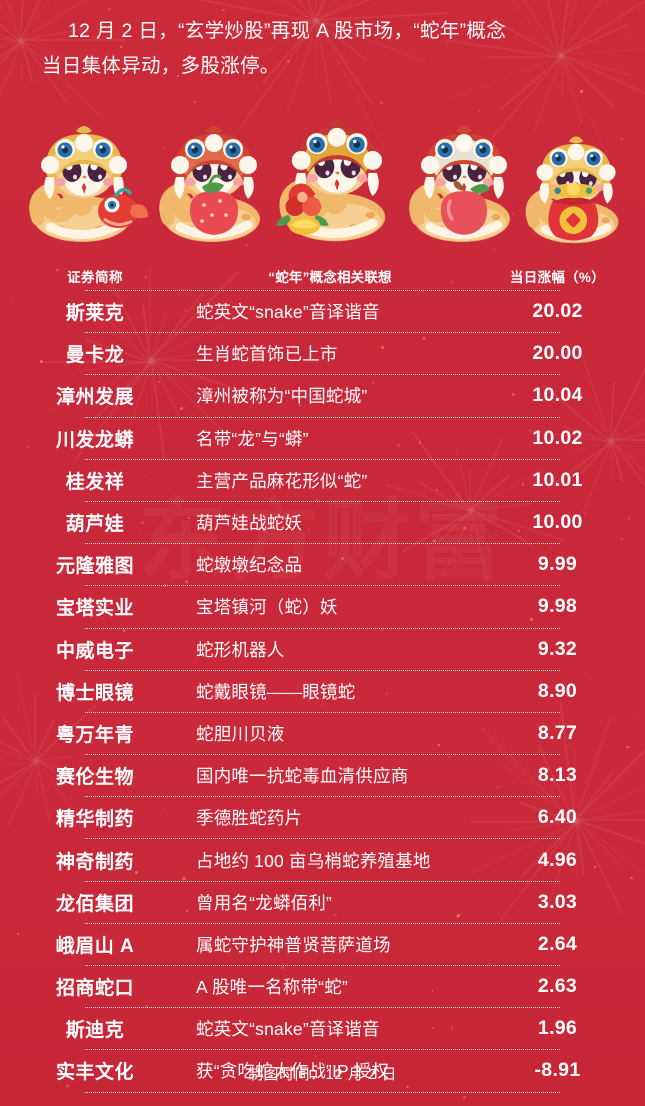  Describe the element at coordinates (557, 479) in the screenshot. I see `cell-change-percent: 10.01` at that location.